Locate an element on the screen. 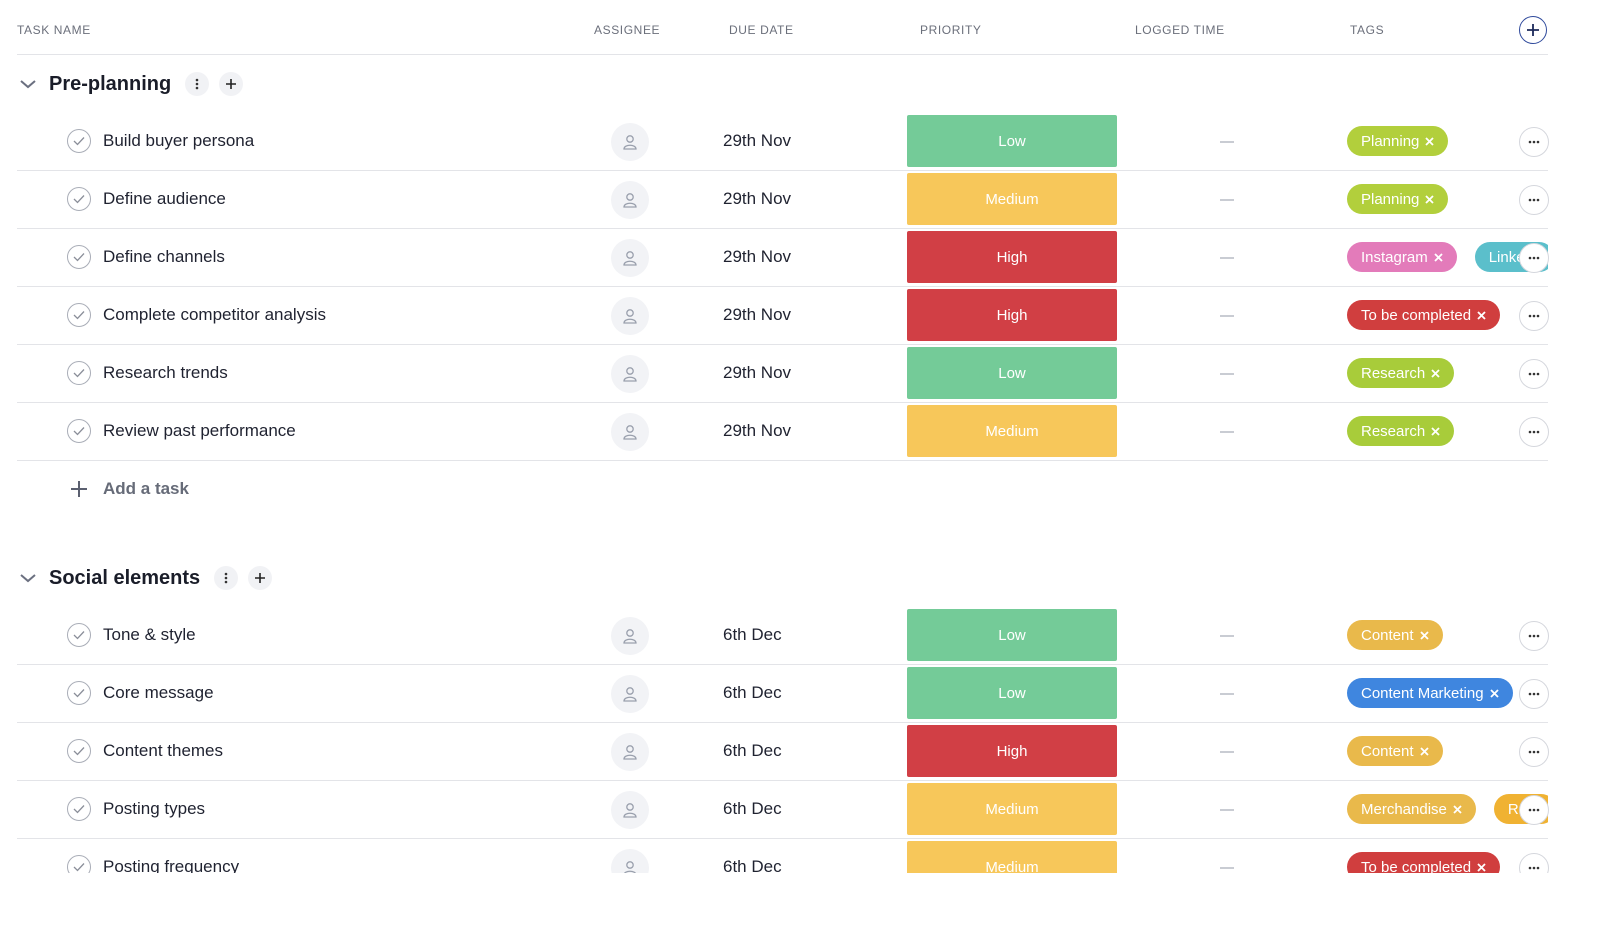  tag-chip: Content Marketing is located at coordinates (1430, 693).